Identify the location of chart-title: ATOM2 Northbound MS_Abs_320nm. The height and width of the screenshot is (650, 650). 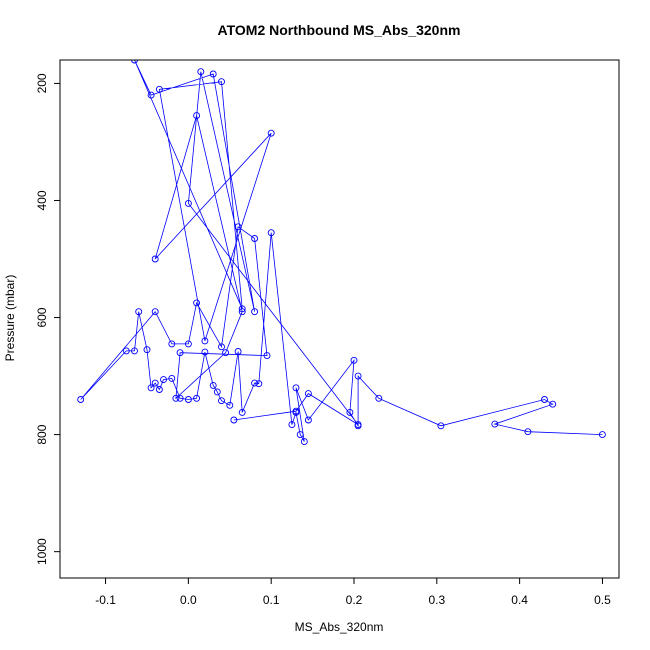
(339, 30).